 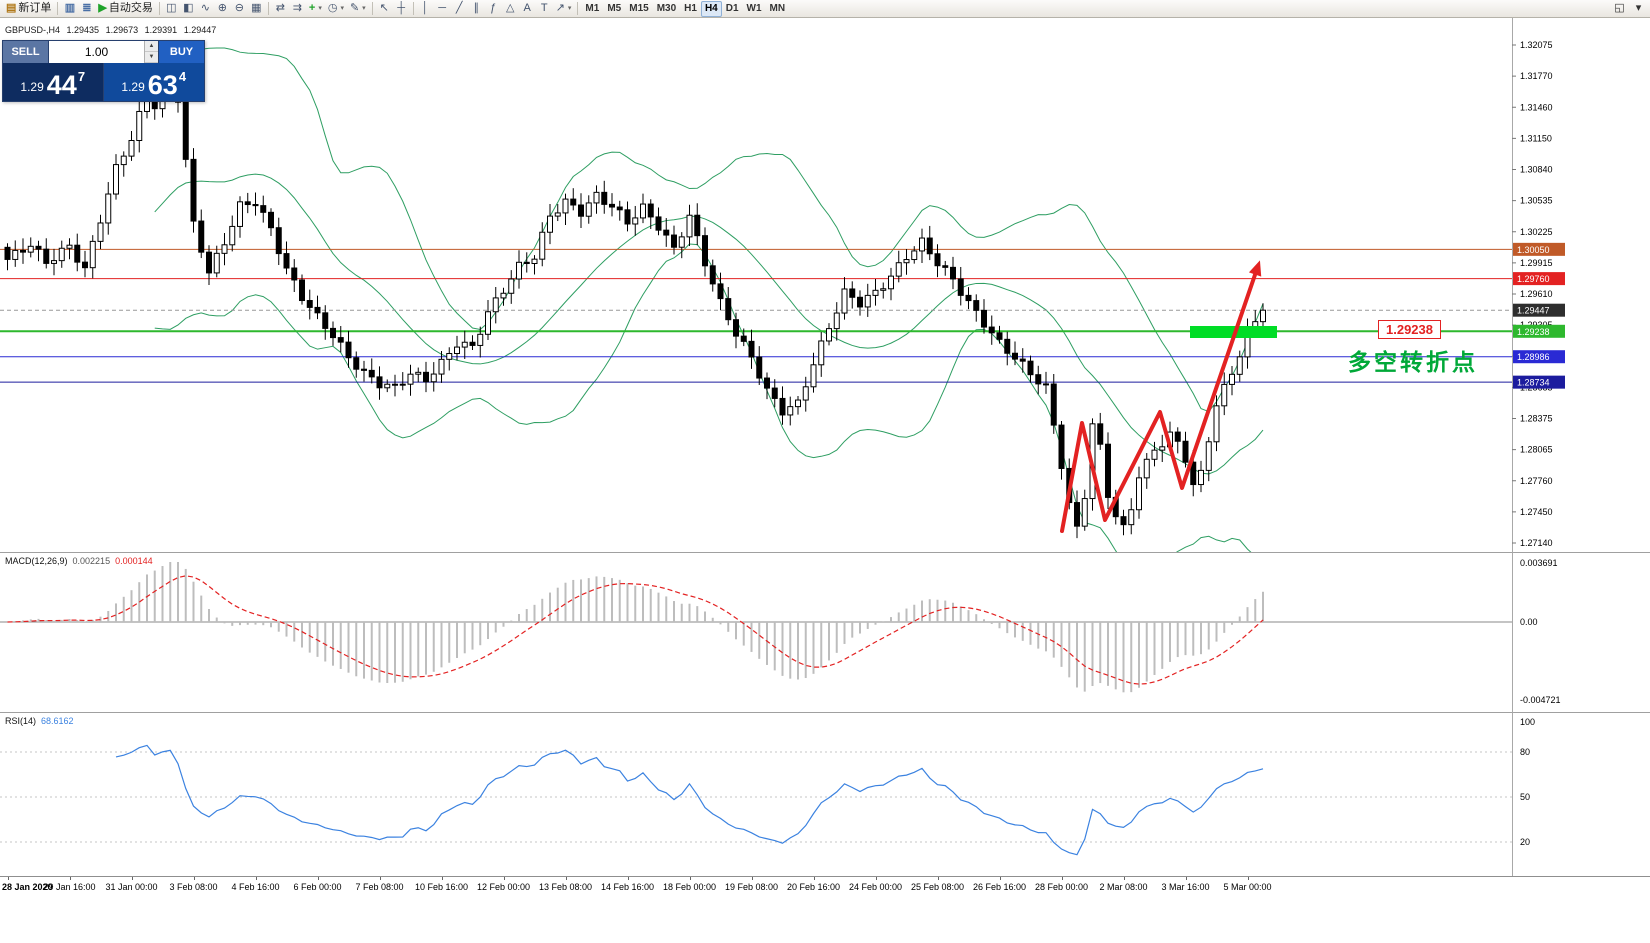 I want to click on time-label: 2 Mar 08:00, so click(x=1123, y=887).